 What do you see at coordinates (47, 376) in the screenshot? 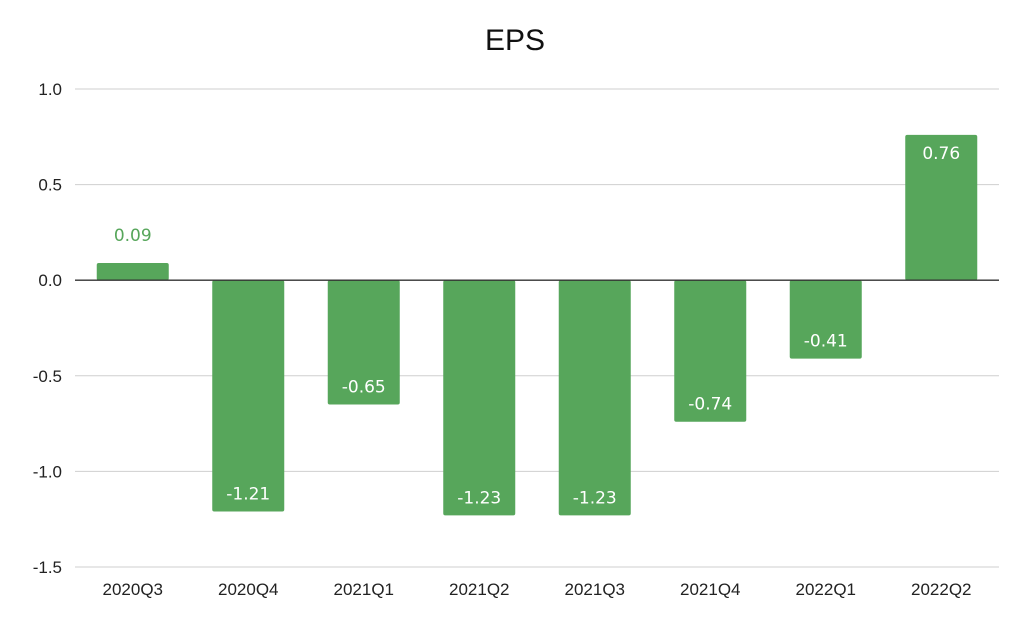
I see `y-tick-label: -0.5` at bounding box center [47, 376].